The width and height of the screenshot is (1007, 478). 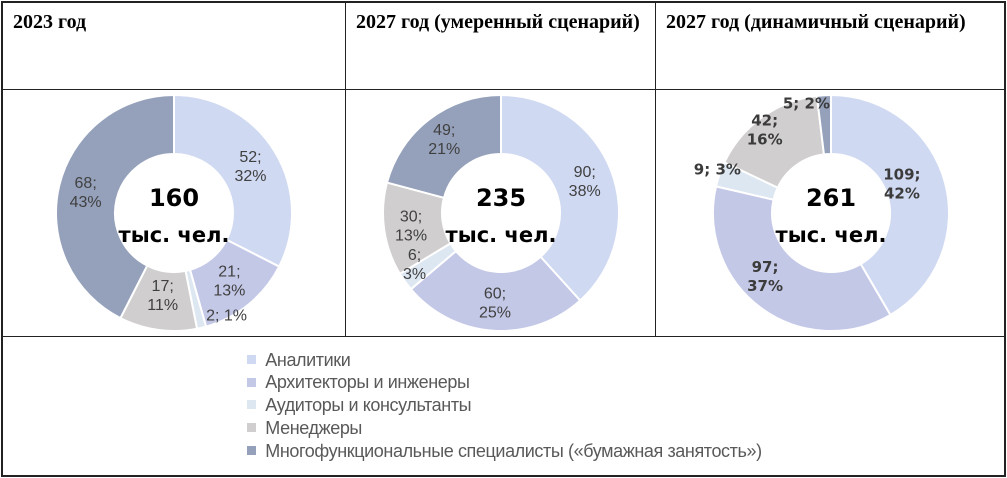 I want to click on slice-label: 2; 1%, so click(x=226, y=316).